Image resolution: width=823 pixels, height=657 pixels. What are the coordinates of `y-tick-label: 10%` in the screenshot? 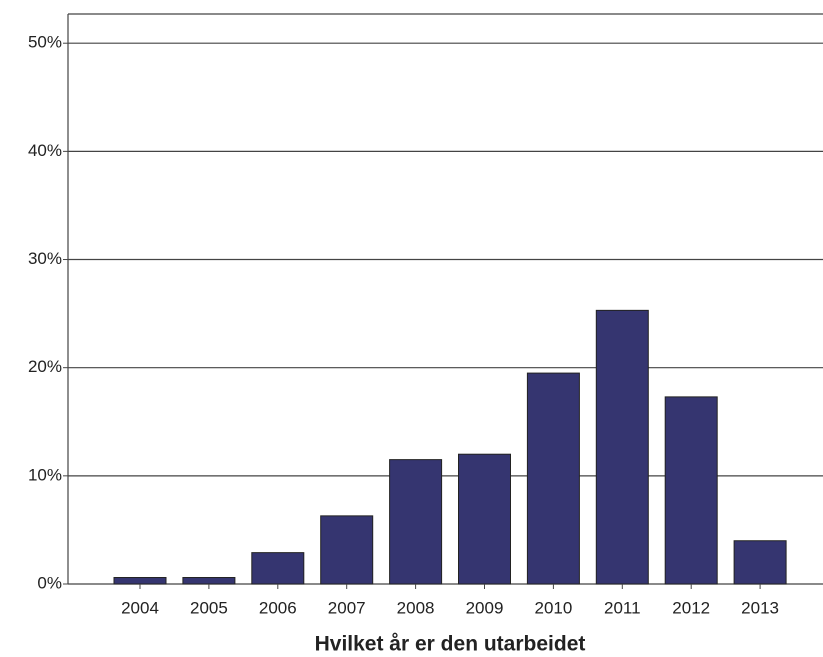 It's located at (45, 474).